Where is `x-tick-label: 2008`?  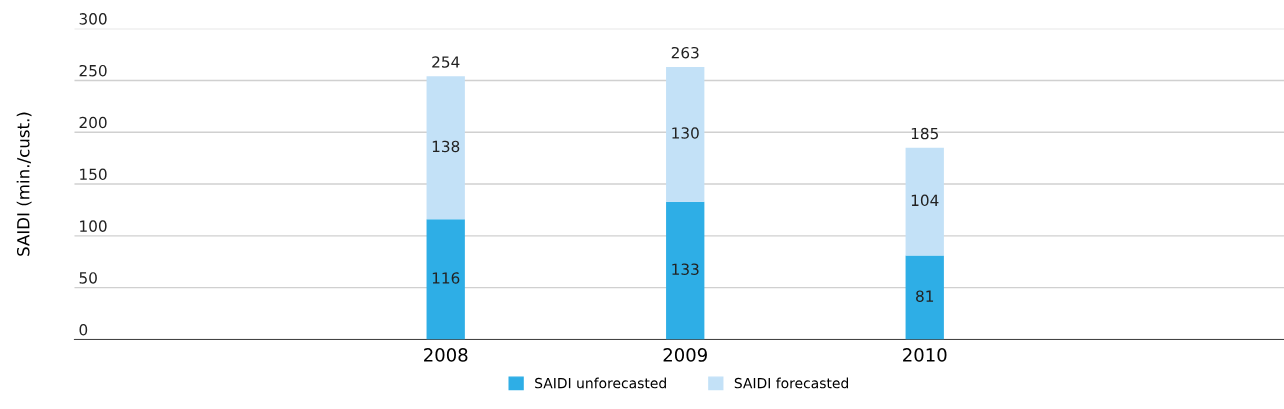 x-tick-label: 2008 is located at coordinates (446, 355).